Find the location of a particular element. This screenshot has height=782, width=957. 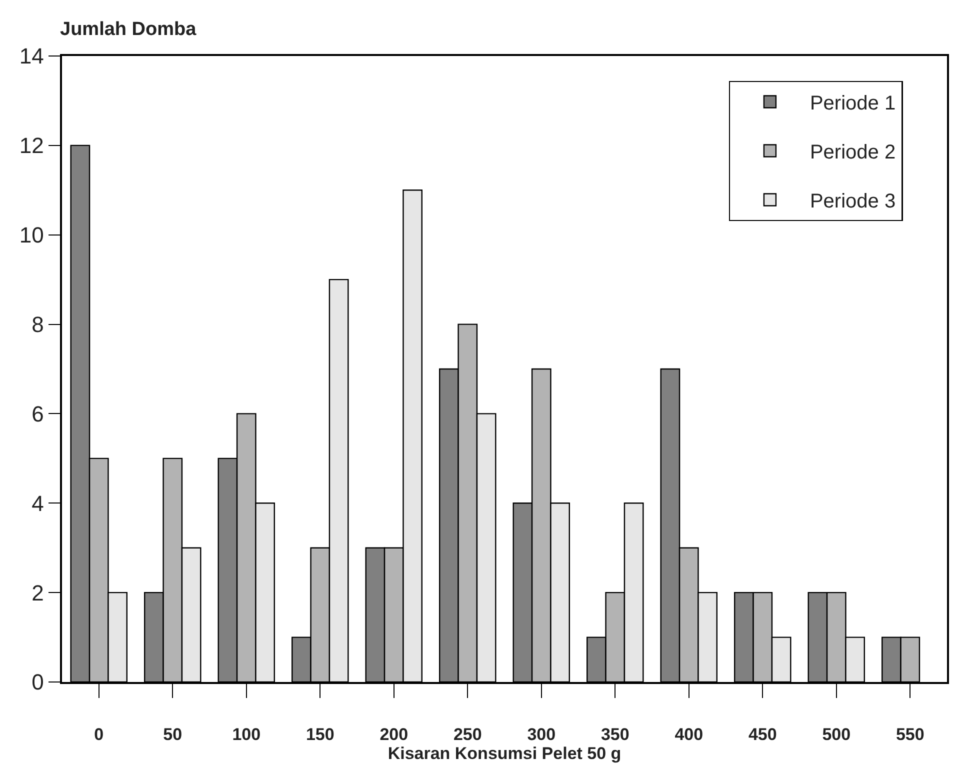

y-tick-label: 2 is located at coordinates (38, 593).